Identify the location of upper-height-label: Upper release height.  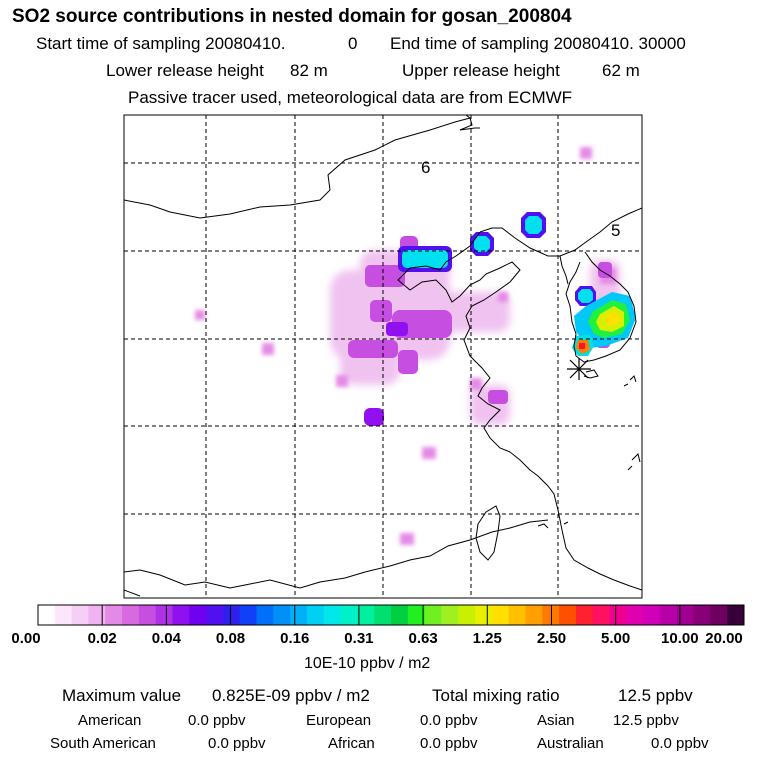
(481, 70).